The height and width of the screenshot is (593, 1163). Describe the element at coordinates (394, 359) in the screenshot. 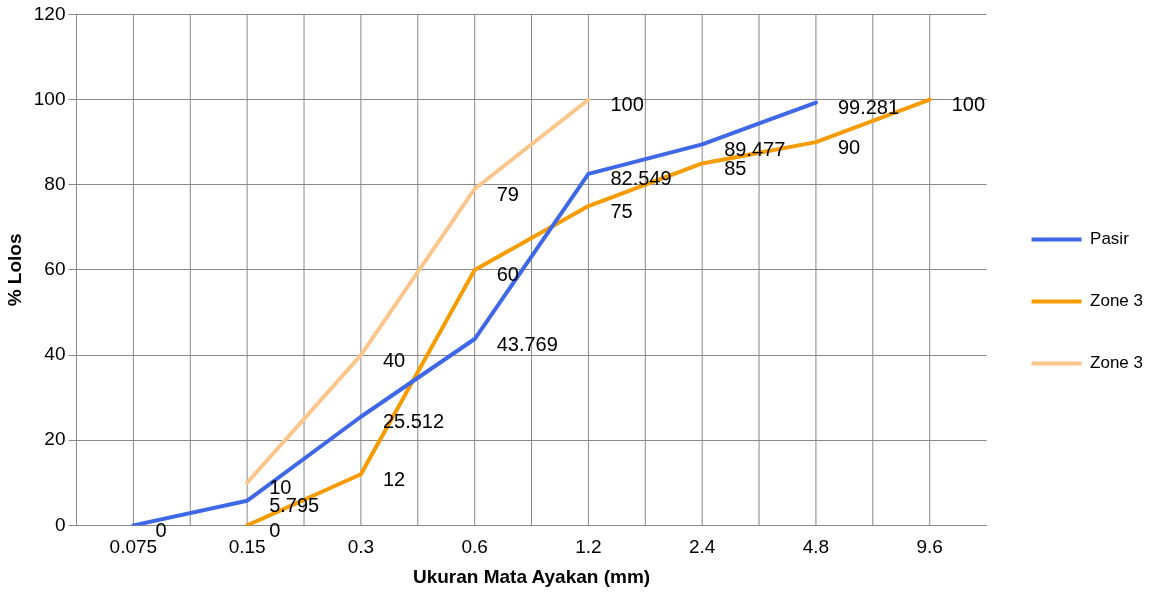

I see `data-label: 40` at that location.